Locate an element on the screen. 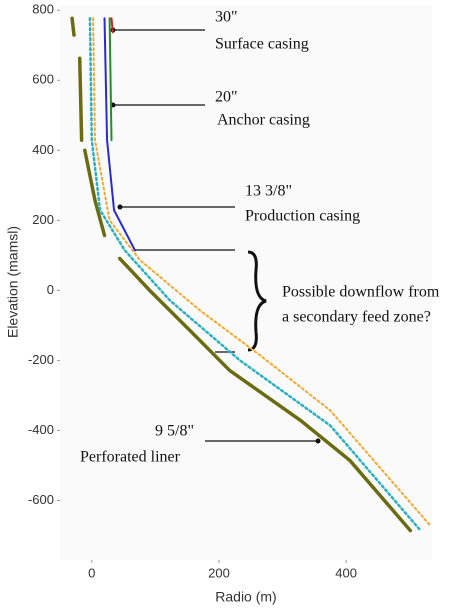 This screenshot has width=474, height=608. annotation: 13 3/8" is located at coordinates (268, 191).